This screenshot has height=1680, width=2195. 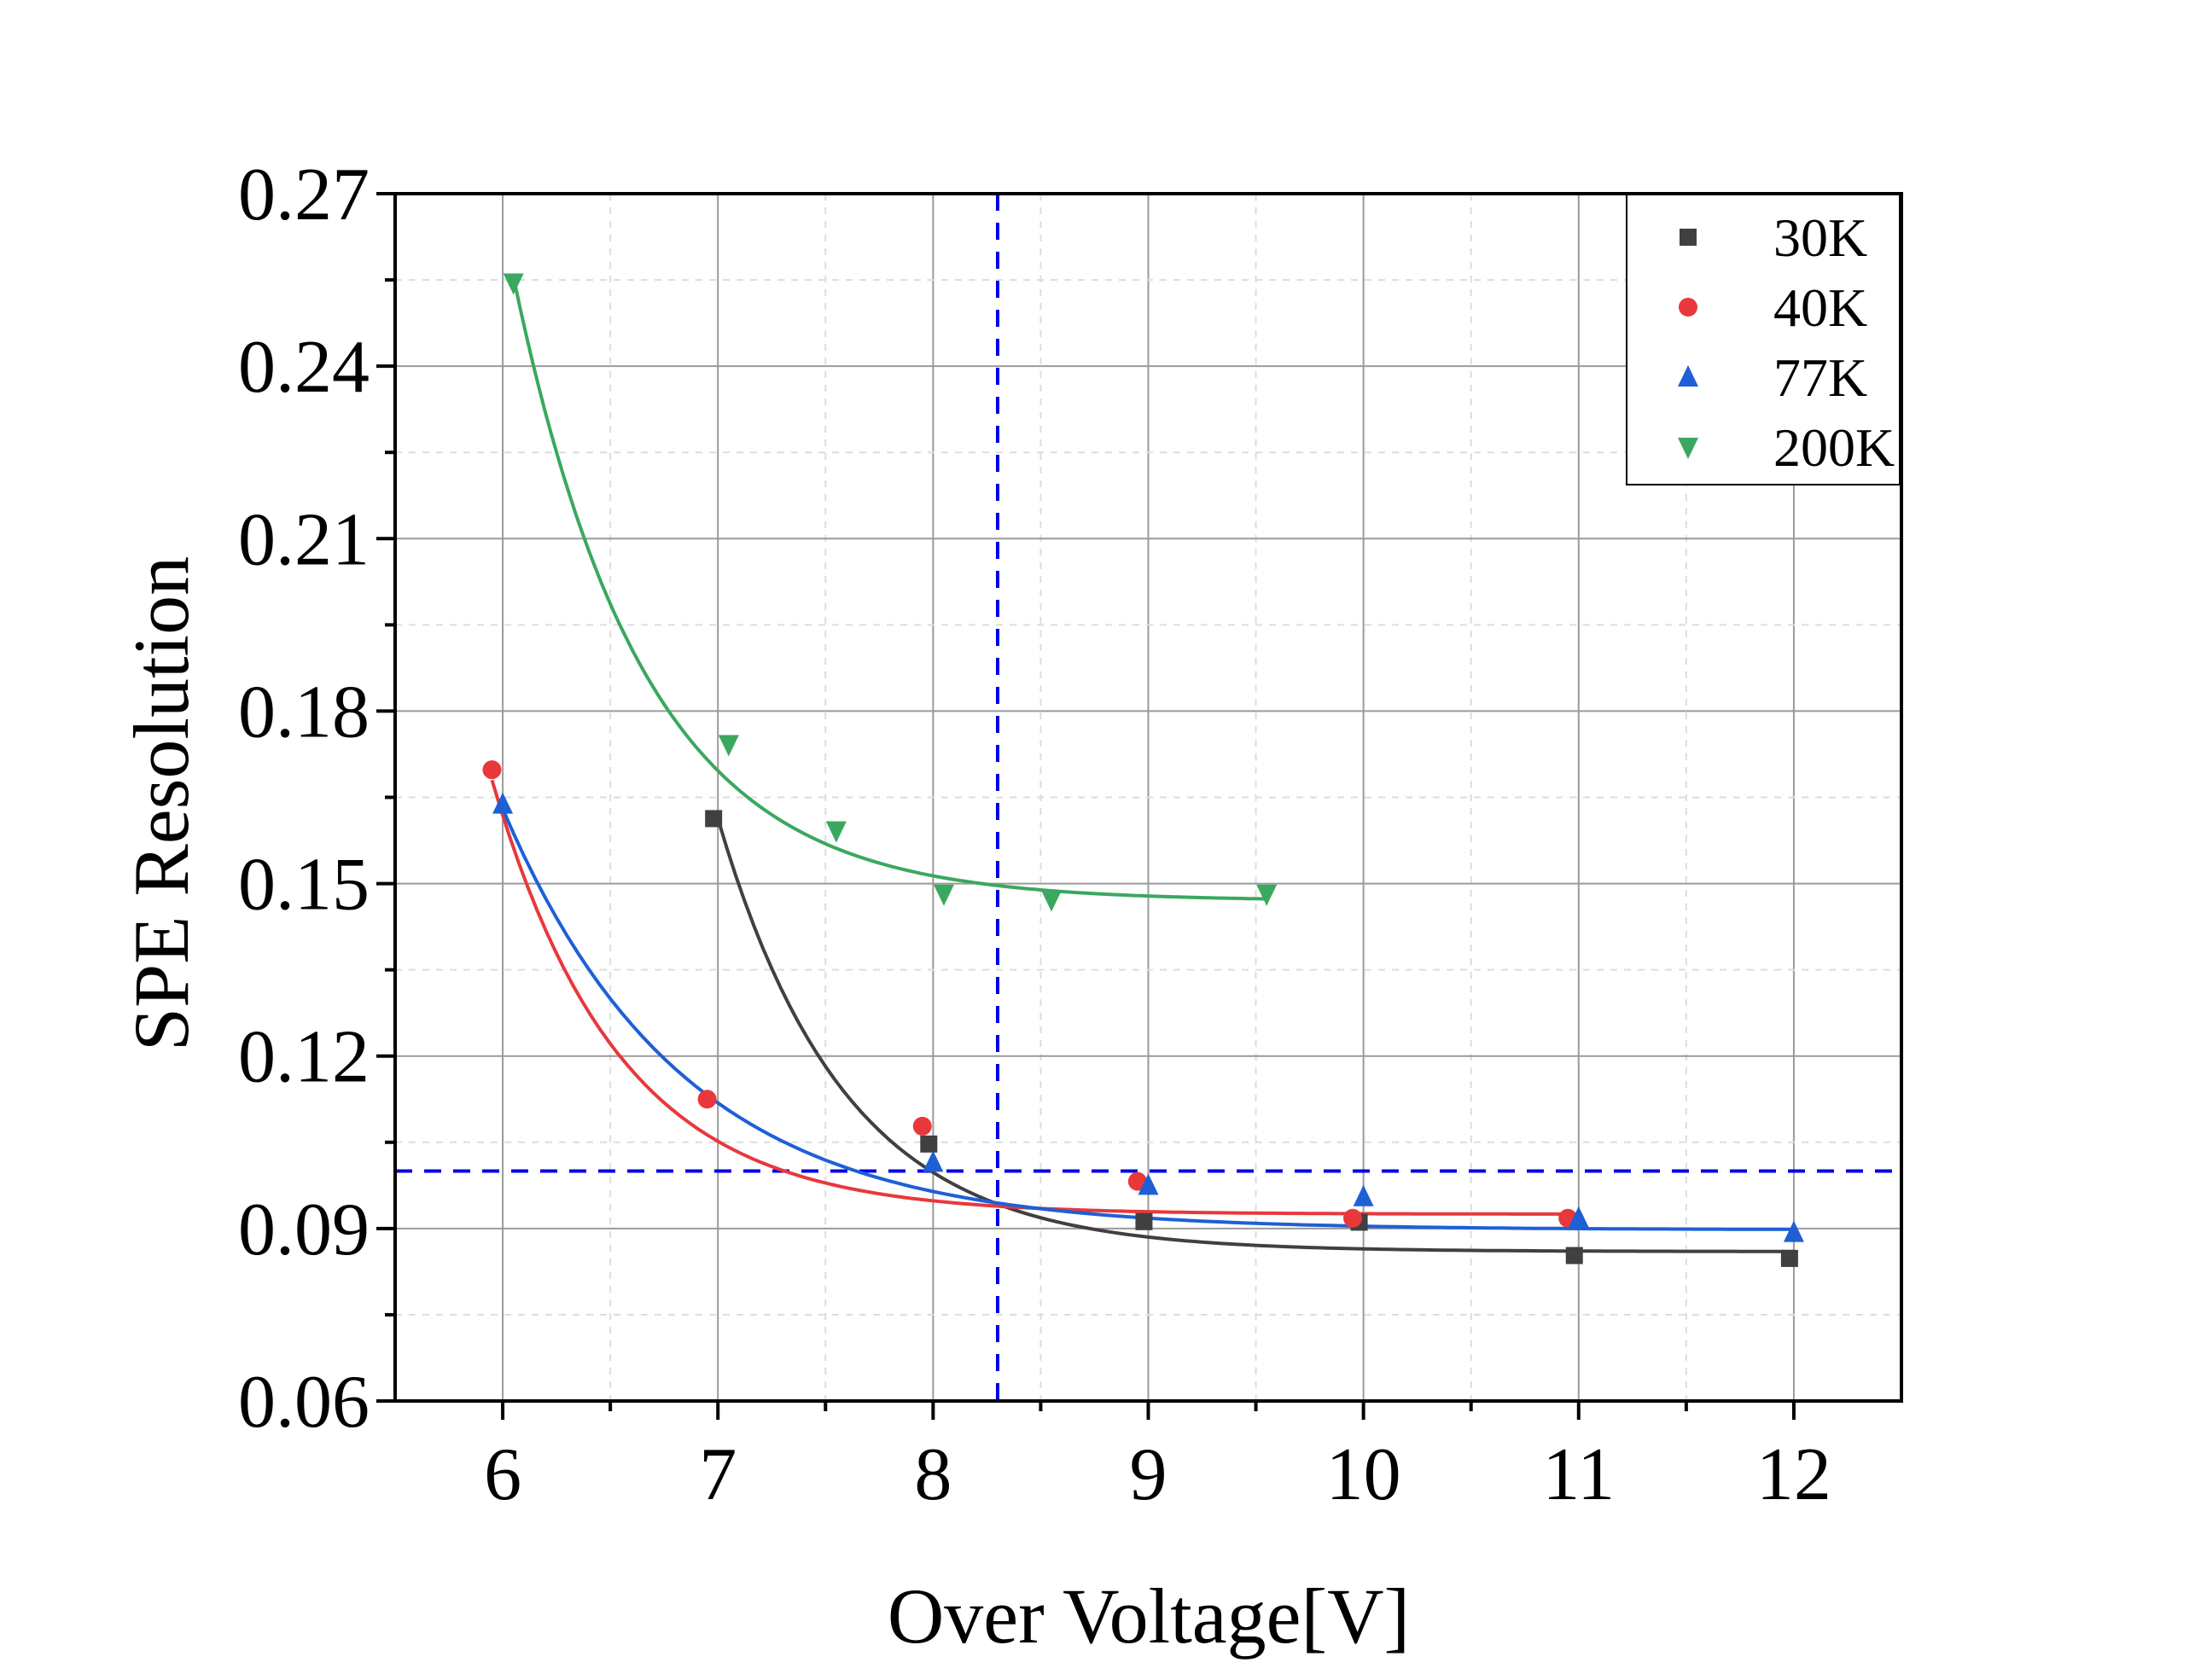 I want to click on x-tick-label: 6, so click(x=503, y=1475).